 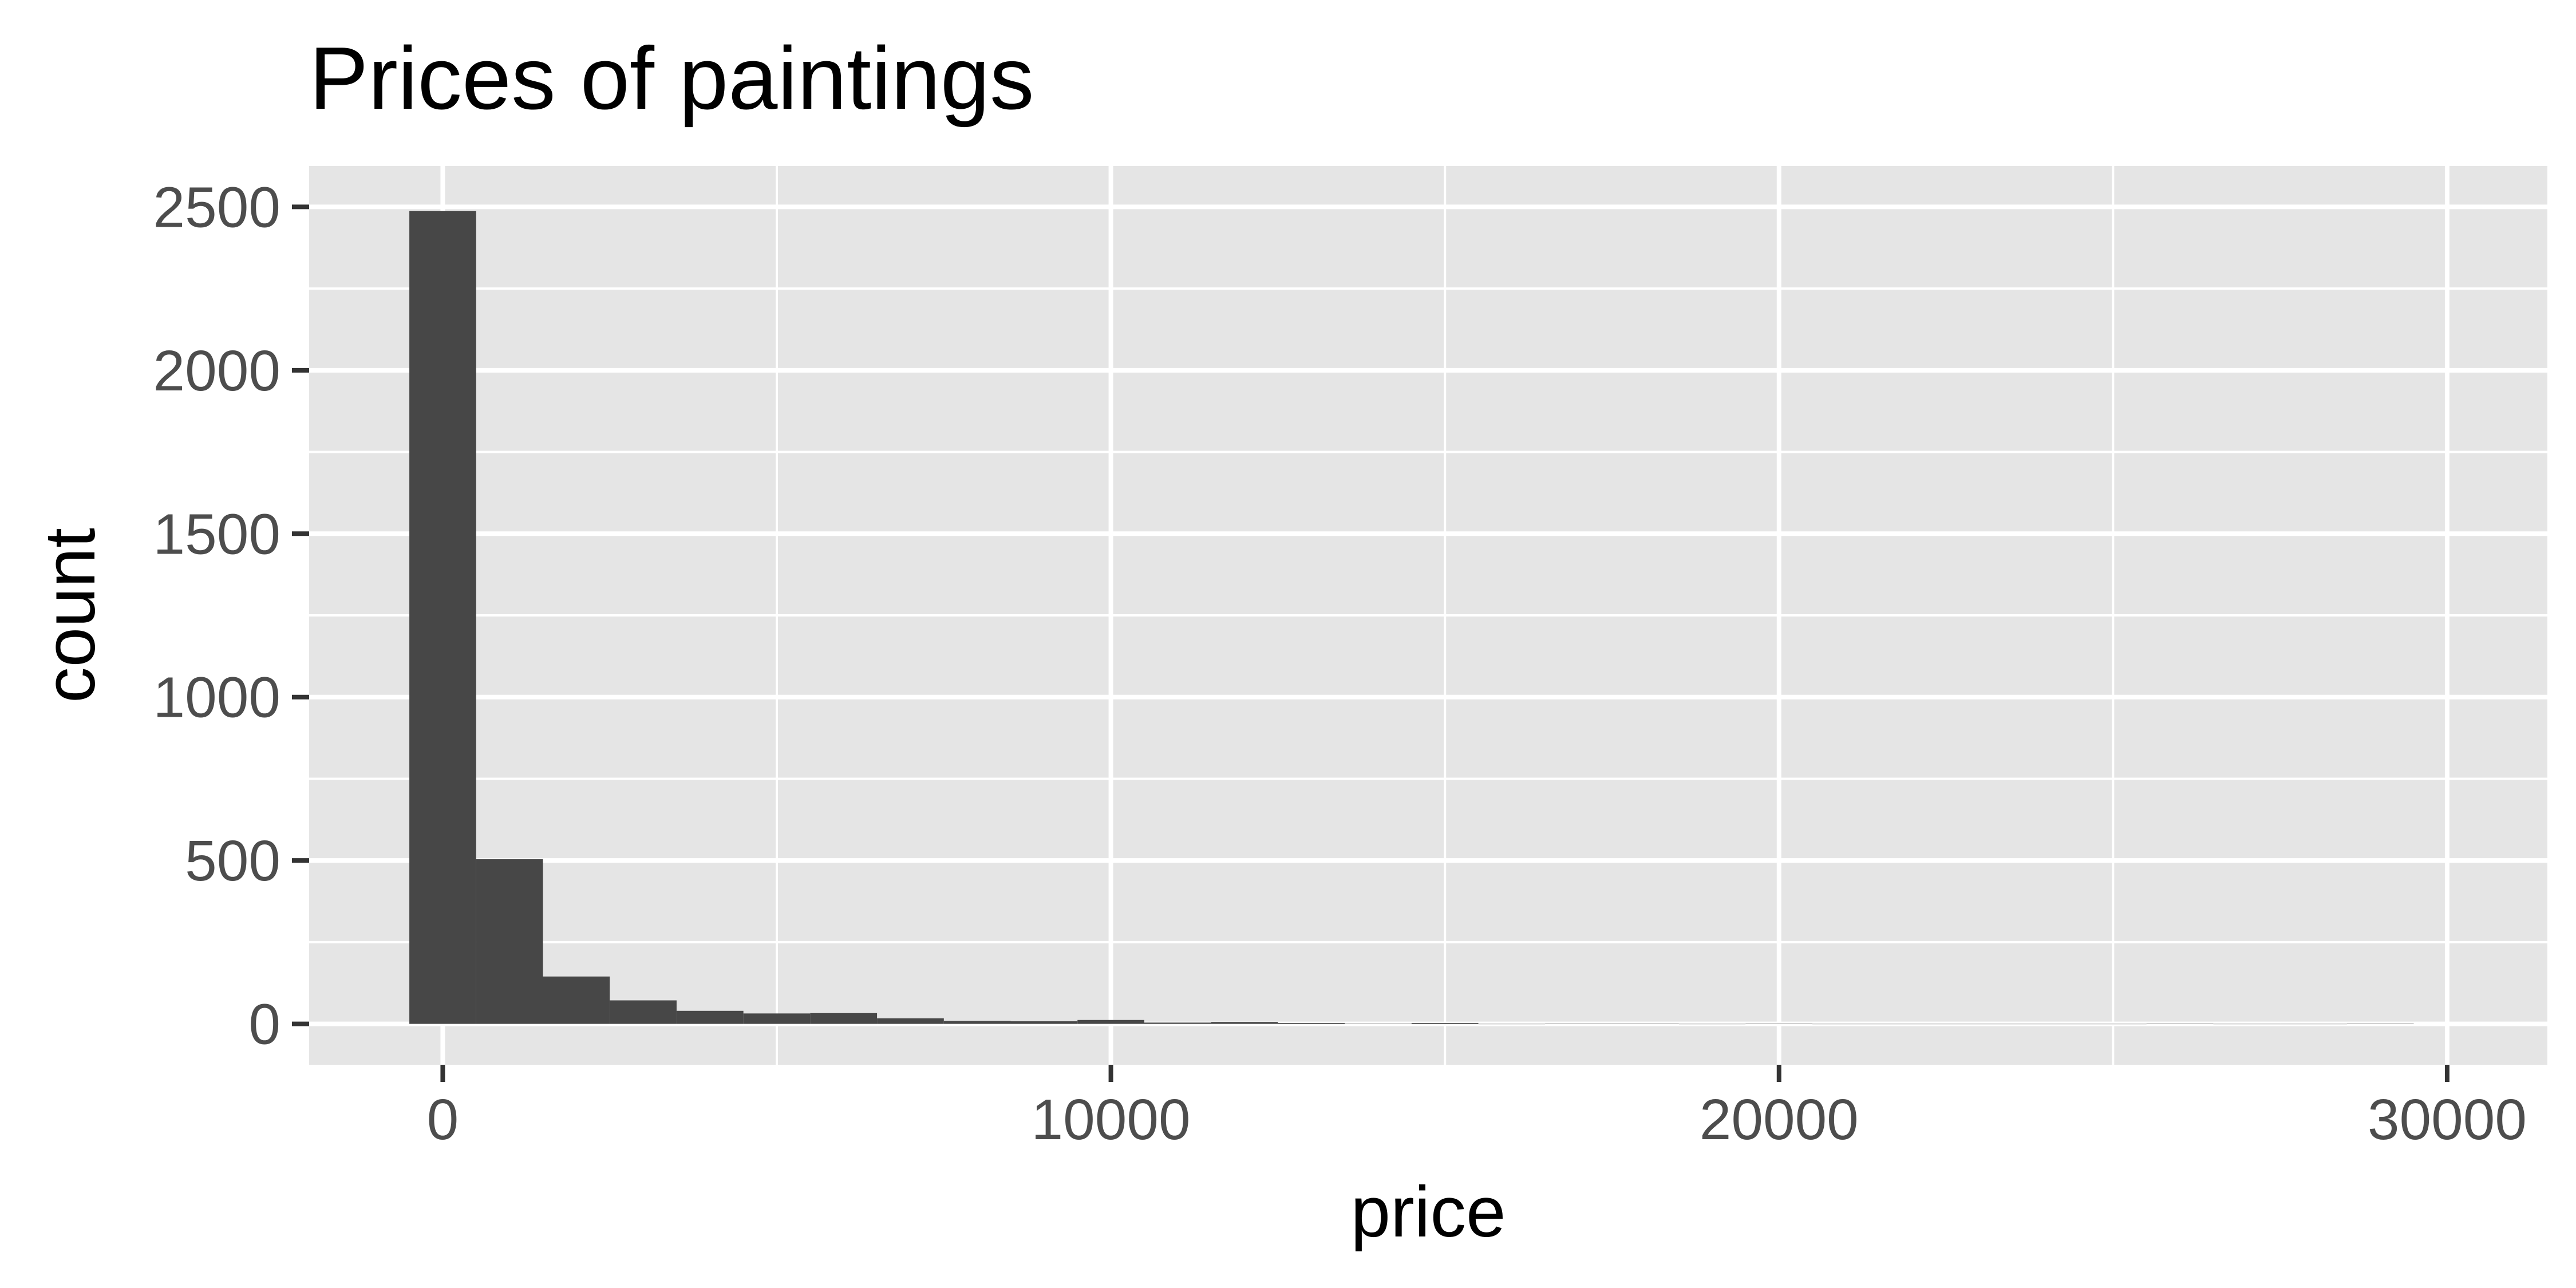 What do you see at coordinates (231, 616) in the screenshot?
I see `y-axis: 0 500 1000 1500 2000 2500` at bounding box center [231, 616].